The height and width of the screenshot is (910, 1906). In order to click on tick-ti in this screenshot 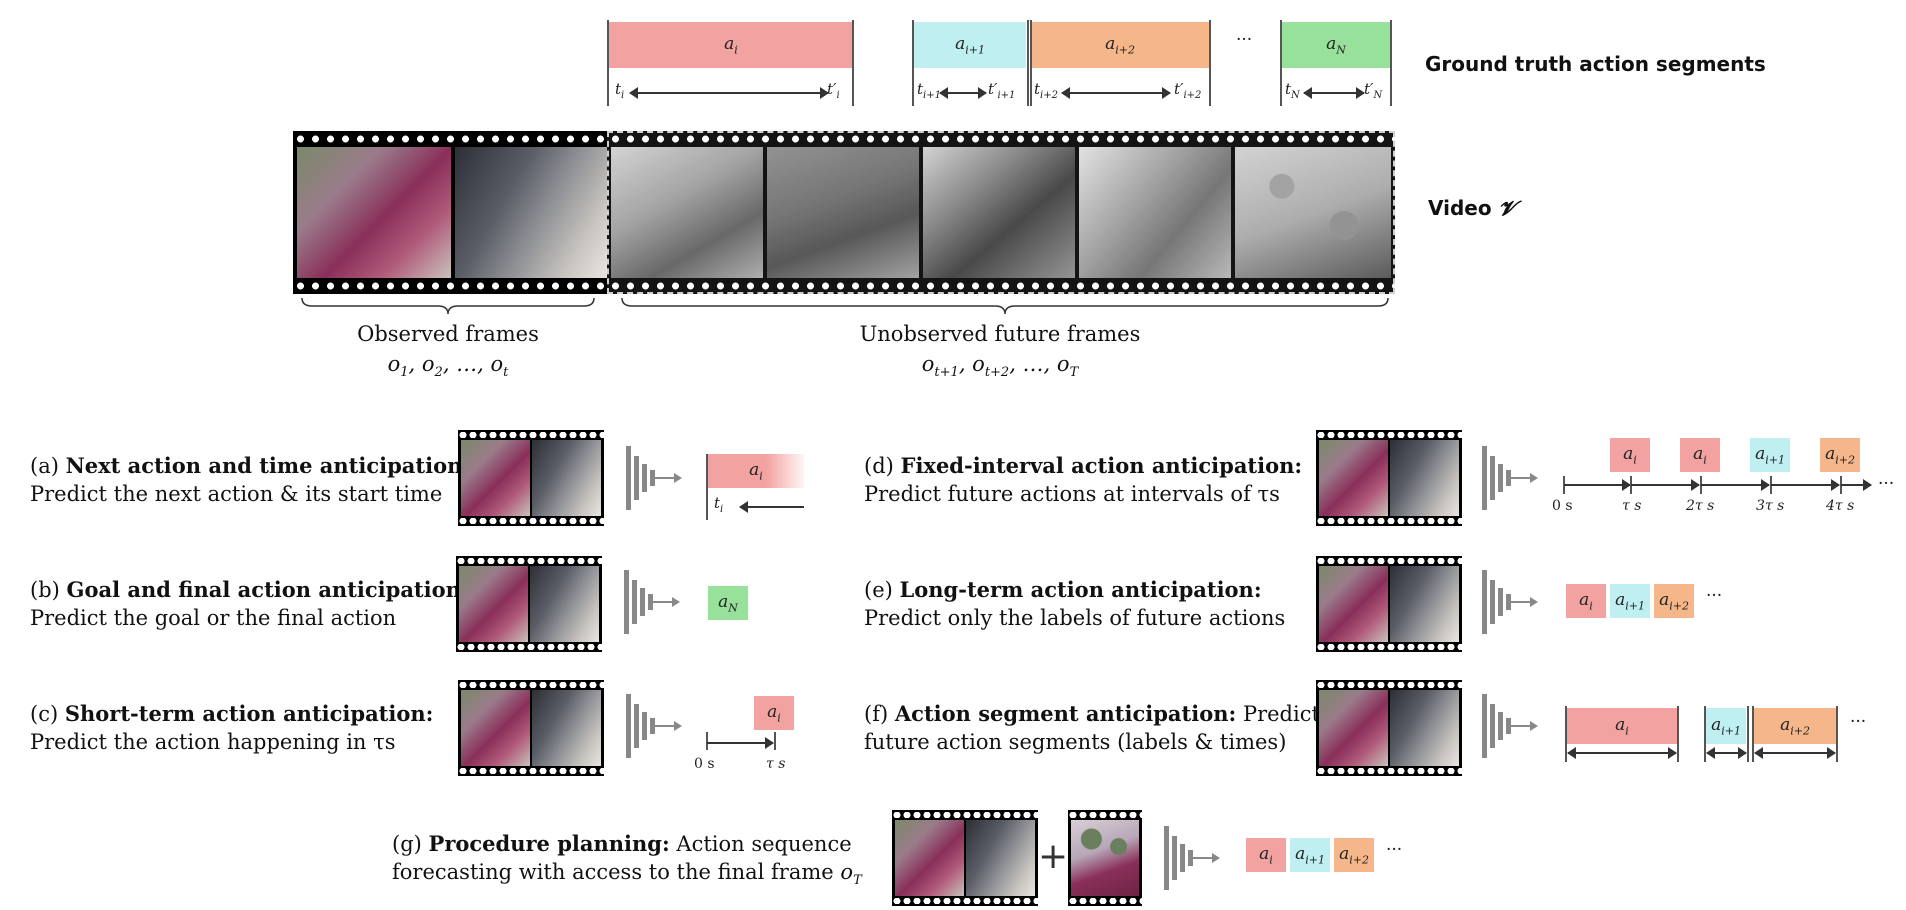, I will do `click(608, 63)`.